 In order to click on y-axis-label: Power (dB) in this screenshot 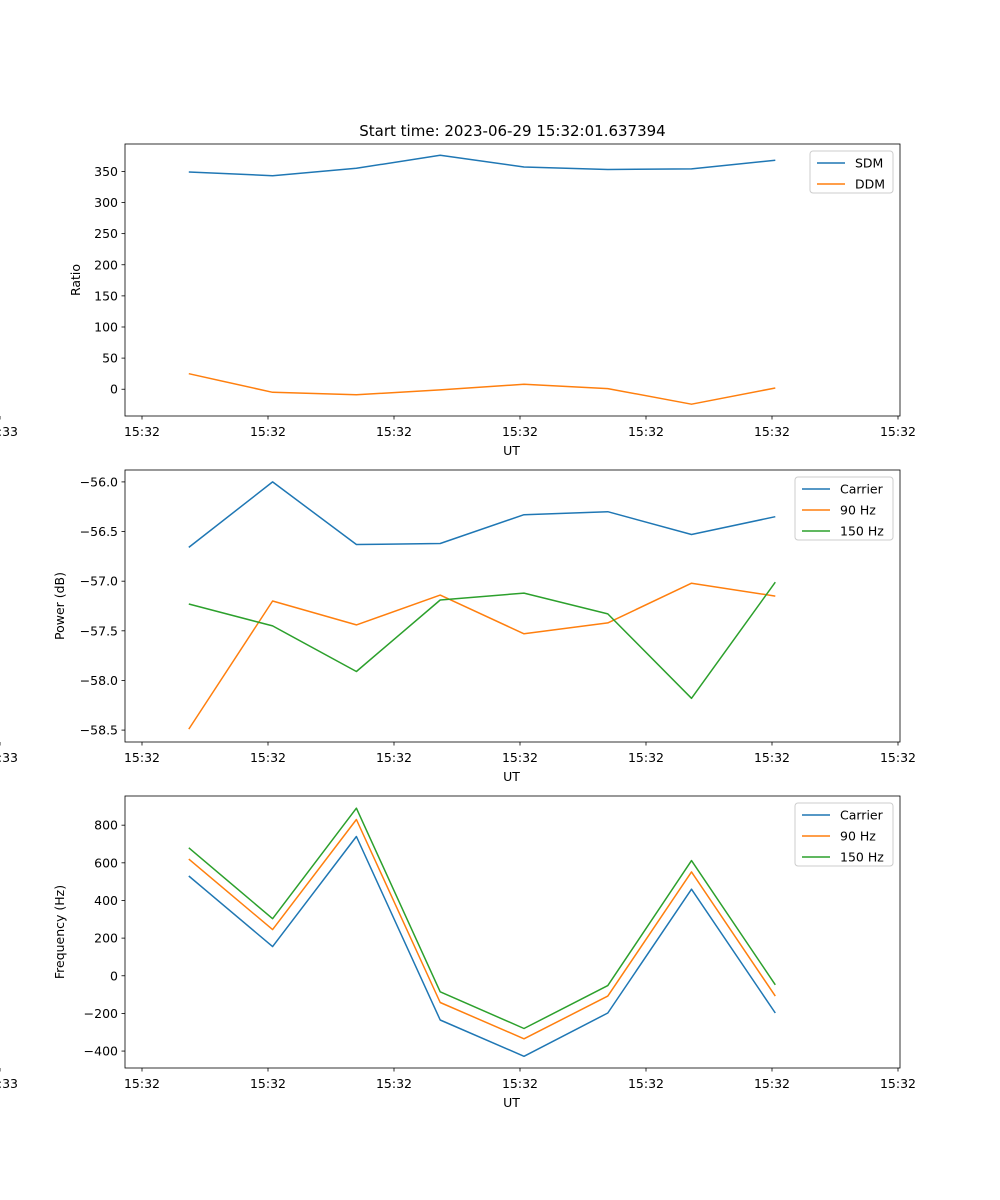, I will do `click(59, 606)`.